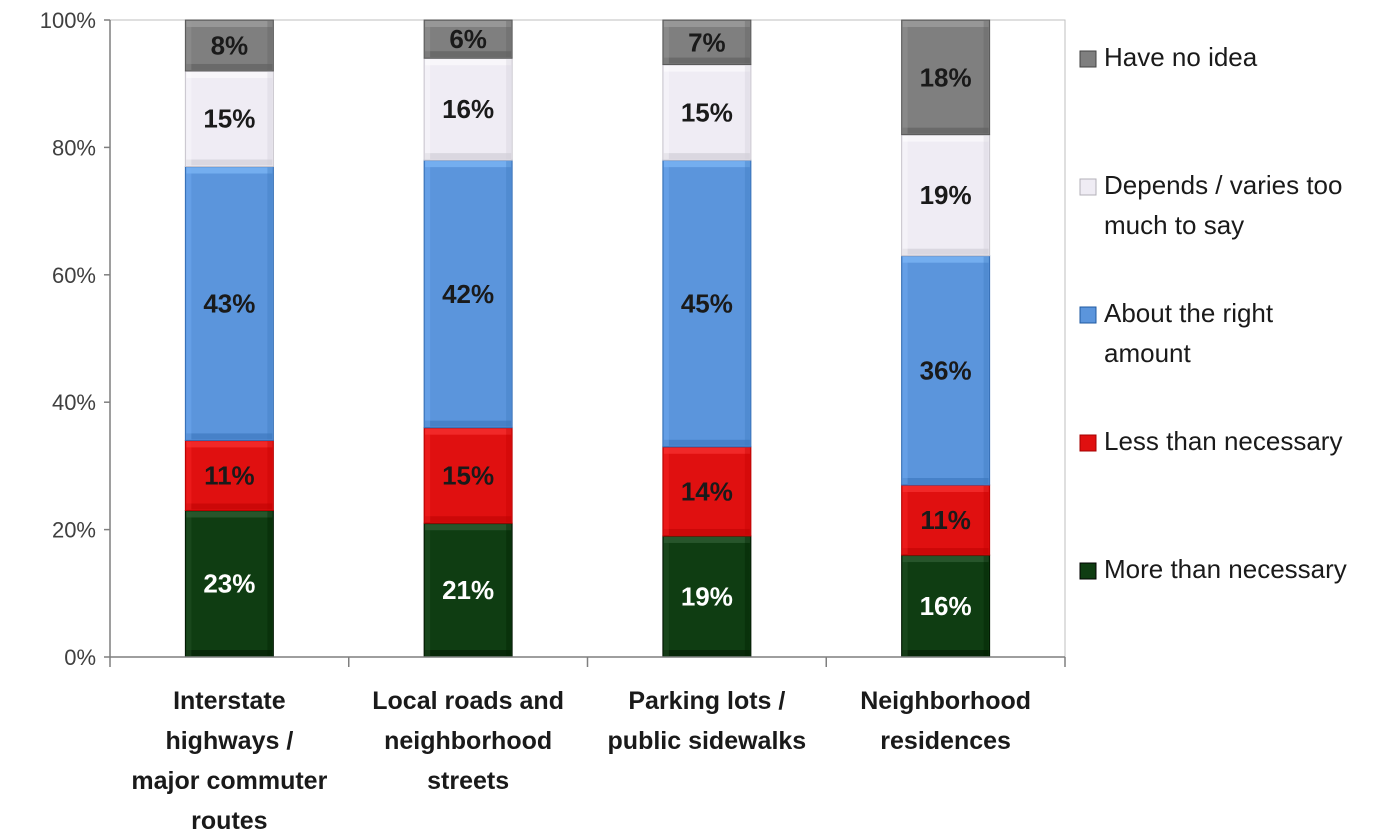 The height and width of the screenshot is (837, 1398). I want to click on data-label: 8%, so click(230, 45).